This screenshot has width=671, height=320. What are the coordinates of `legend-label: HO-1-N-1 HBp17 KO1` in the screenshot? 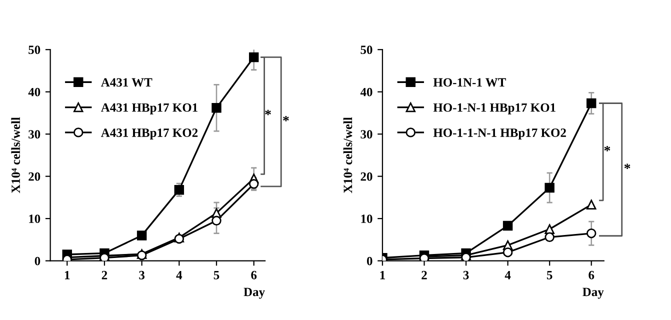 It's located at (494, 108).